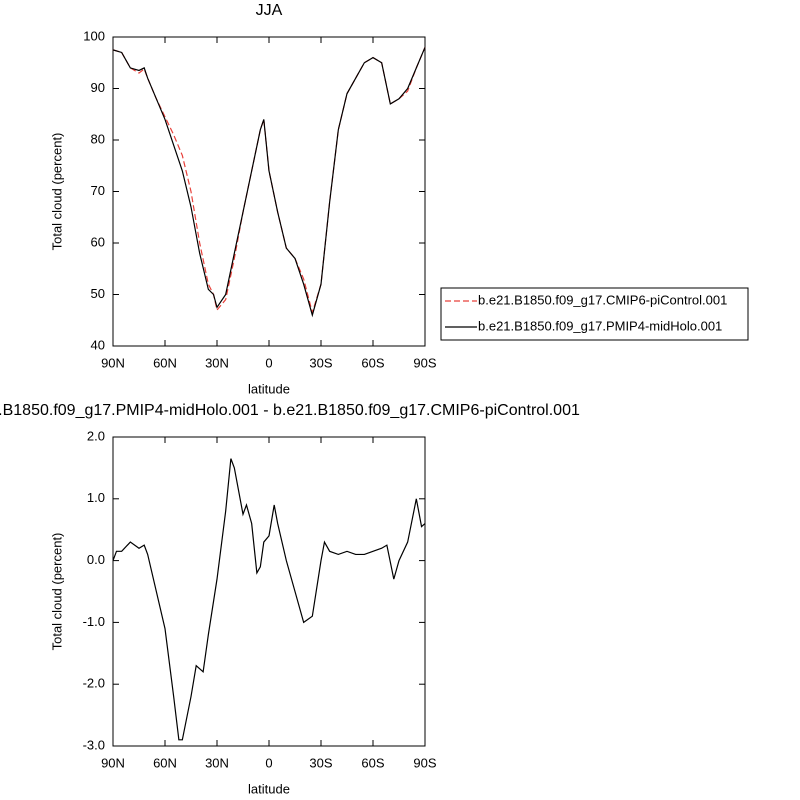 The image size is (800, 800). I want to click on legend-label: b.e21.B1850.f09_g17.CMIP6-piControl.001, so click(602, 299).